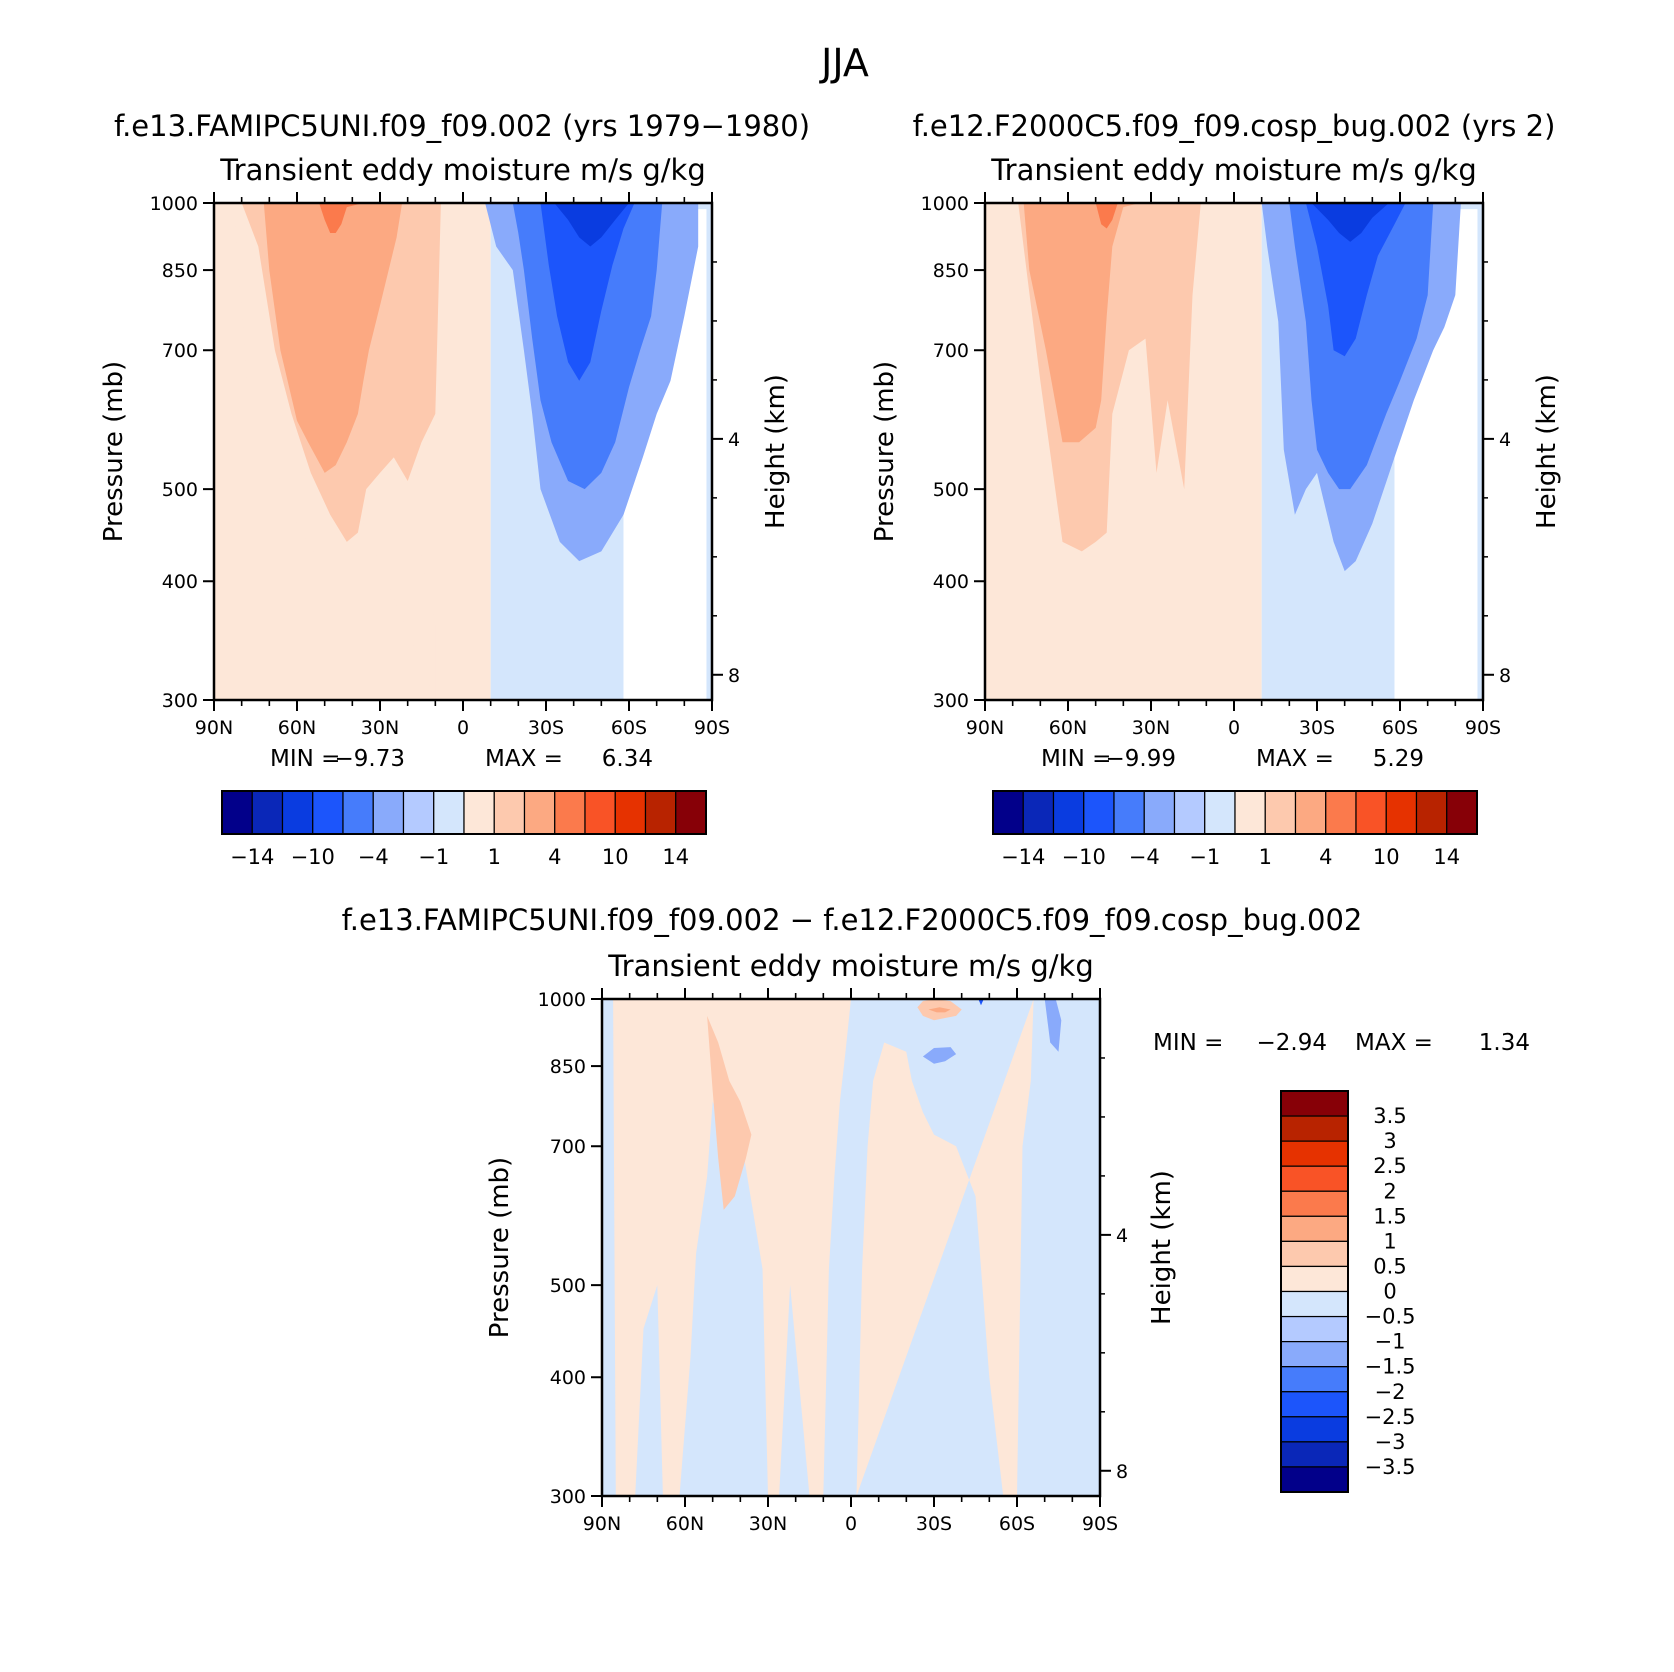  I want to click on x-tick-label: 90S, so click(1483, 728).